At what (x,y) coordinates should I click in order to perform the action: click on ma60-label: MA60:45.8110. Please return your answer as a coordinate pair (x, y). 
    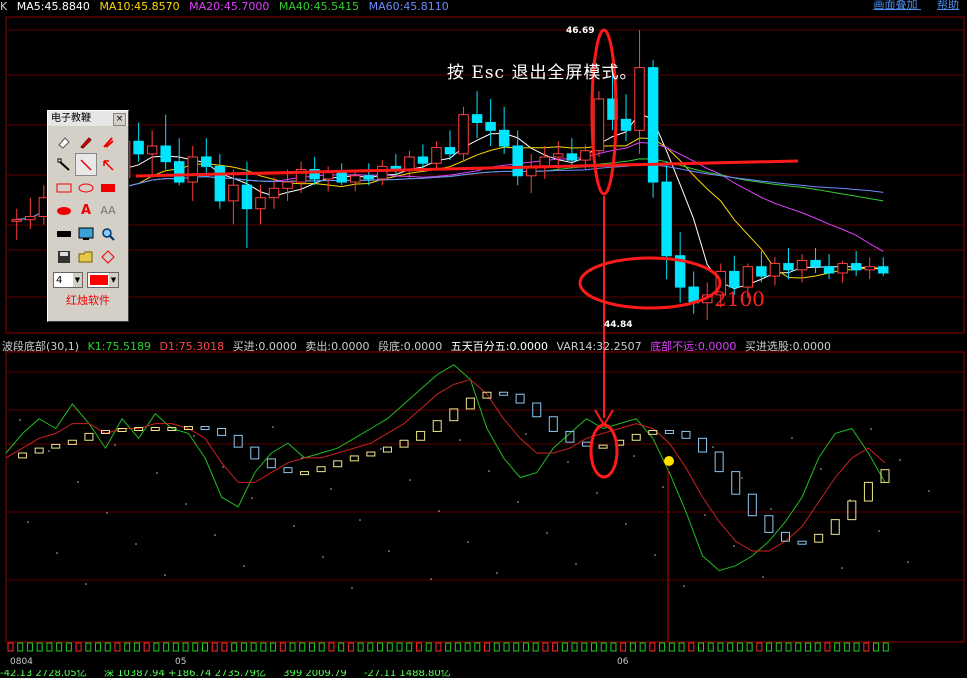
    Looking at the image, I should click on (408, 6).